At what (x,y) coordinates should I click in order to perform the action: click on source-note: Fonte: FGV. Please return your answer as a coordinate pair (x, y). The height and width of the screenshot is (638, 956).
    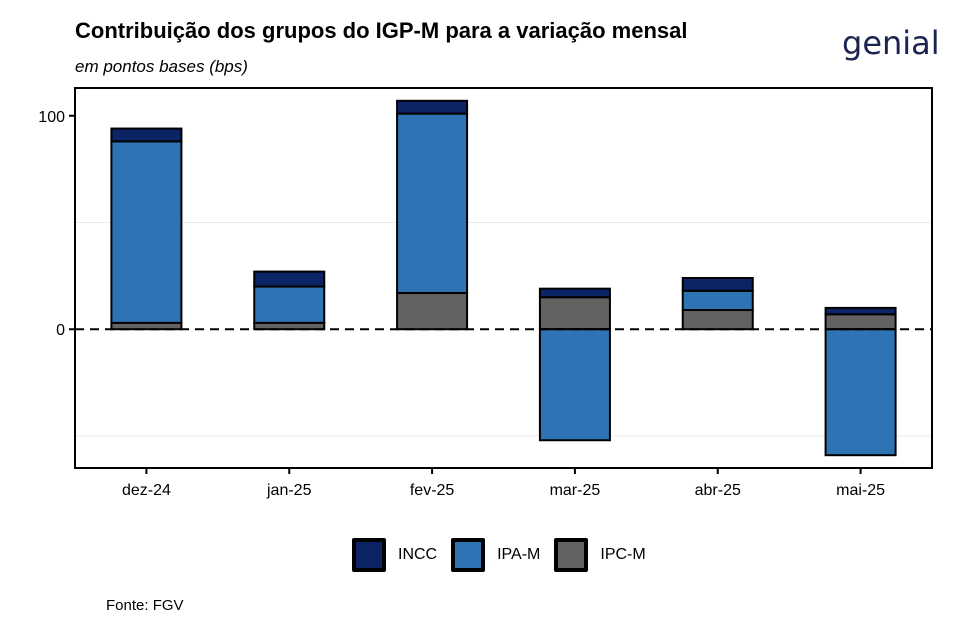
    Looking at the image, I should click on (145, 605).